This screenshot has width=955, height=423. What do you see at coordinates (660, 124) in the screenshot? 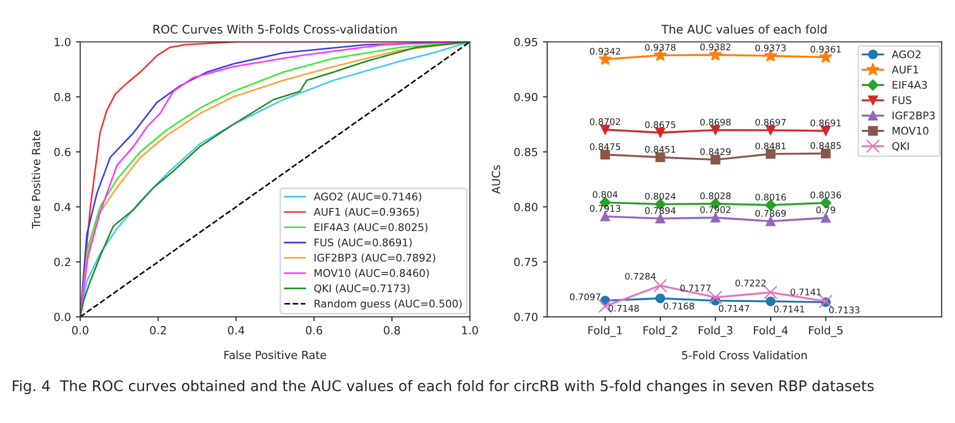
I see `data-label: 0.8675` at bounding box center [660, 124].